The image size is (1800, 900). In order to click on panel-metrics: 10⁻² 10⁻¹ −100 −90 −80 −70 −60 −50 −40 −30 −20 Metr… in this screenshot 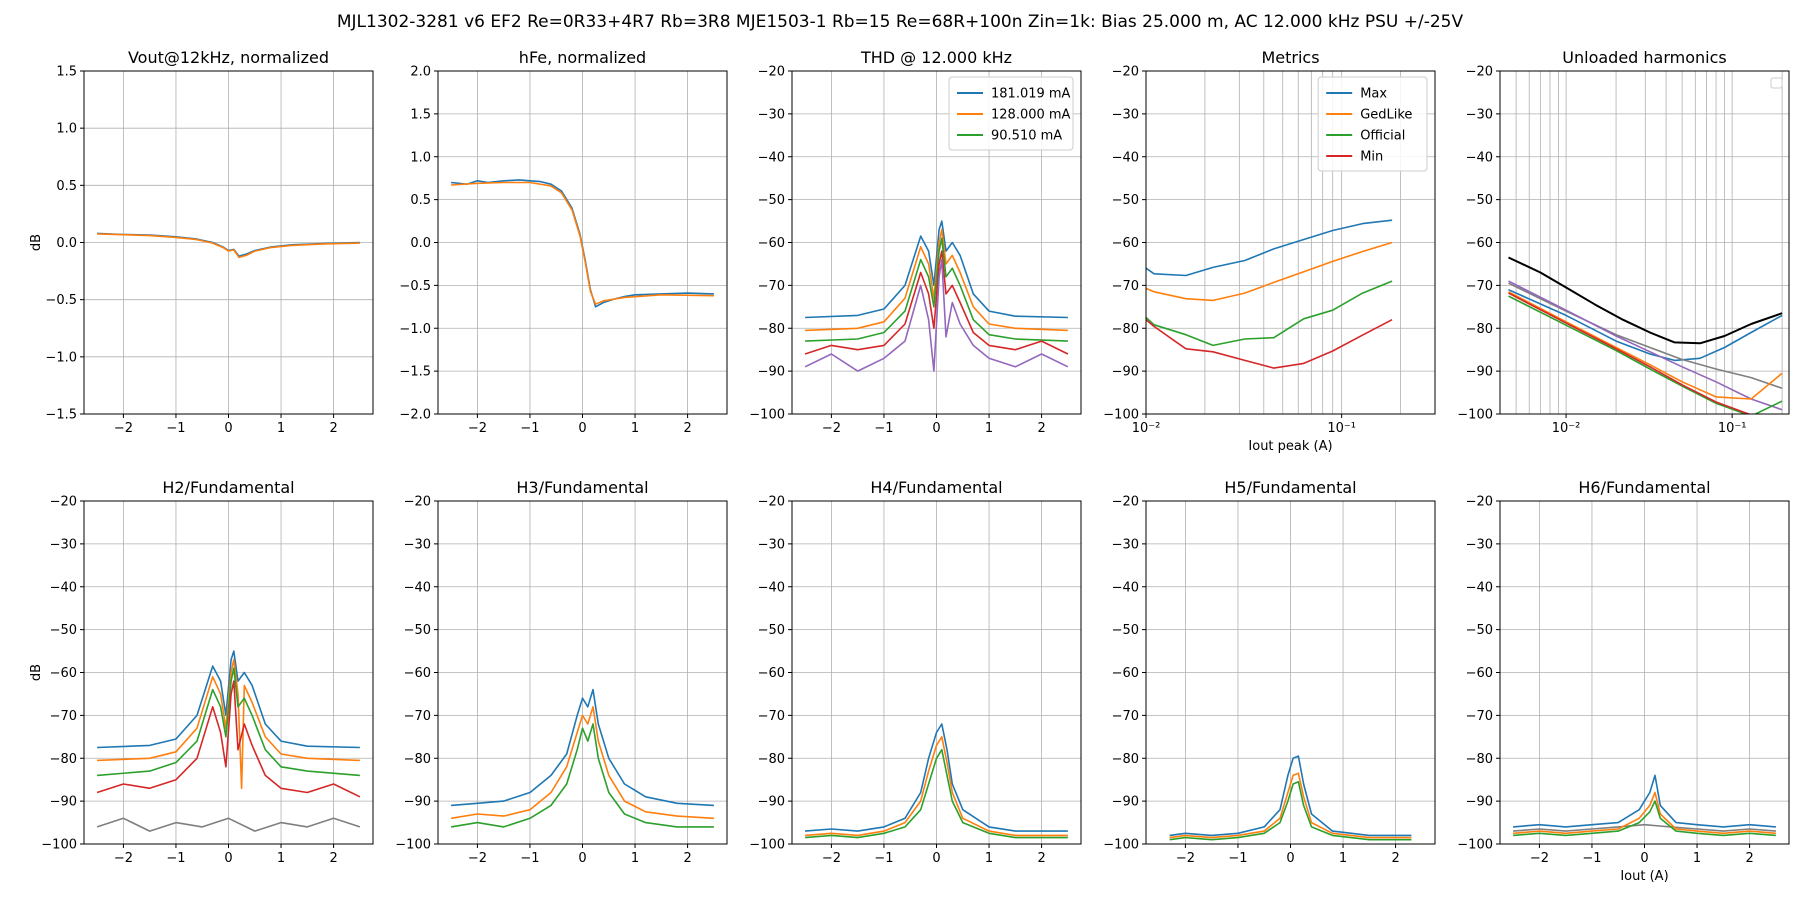, I will do `click(1269, 251)`.